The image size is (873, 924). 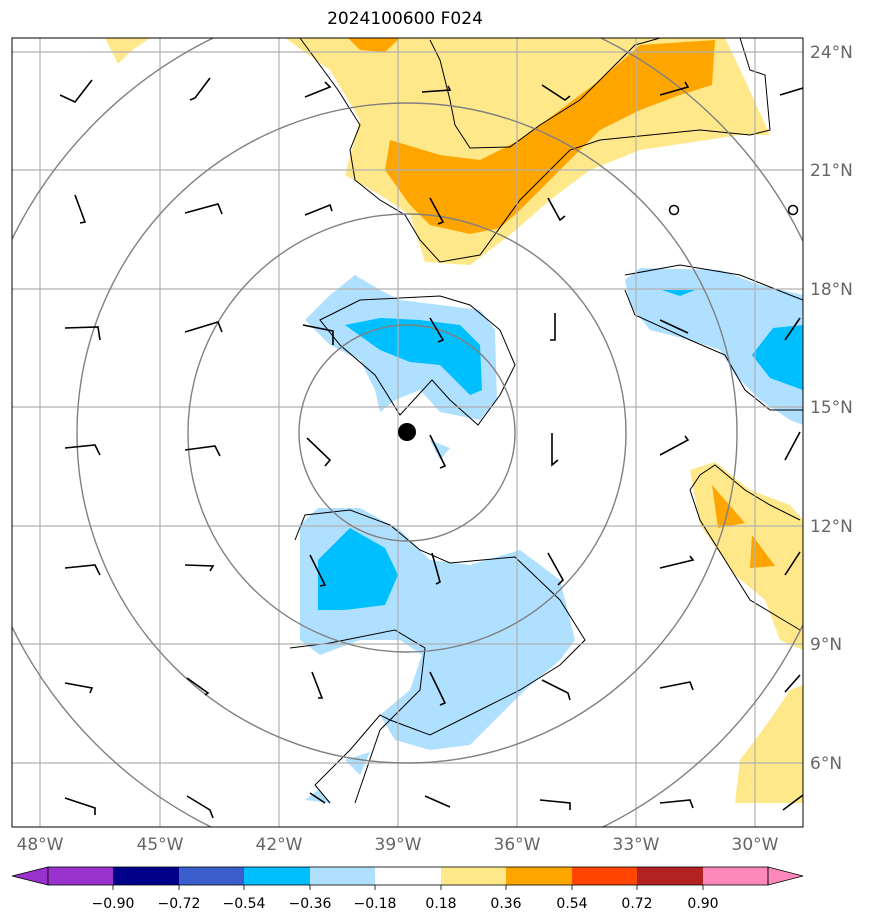 I want to click on lon-label: 33°W, so click(x=636, y=845).